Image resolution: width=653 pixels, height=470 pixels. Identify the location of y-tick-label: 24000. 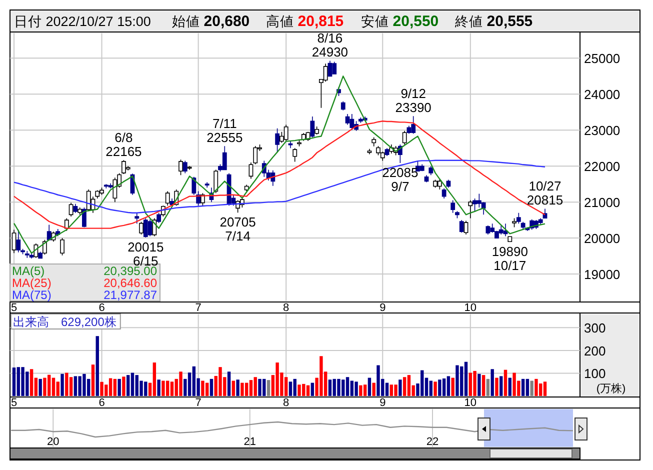
(602, 94).